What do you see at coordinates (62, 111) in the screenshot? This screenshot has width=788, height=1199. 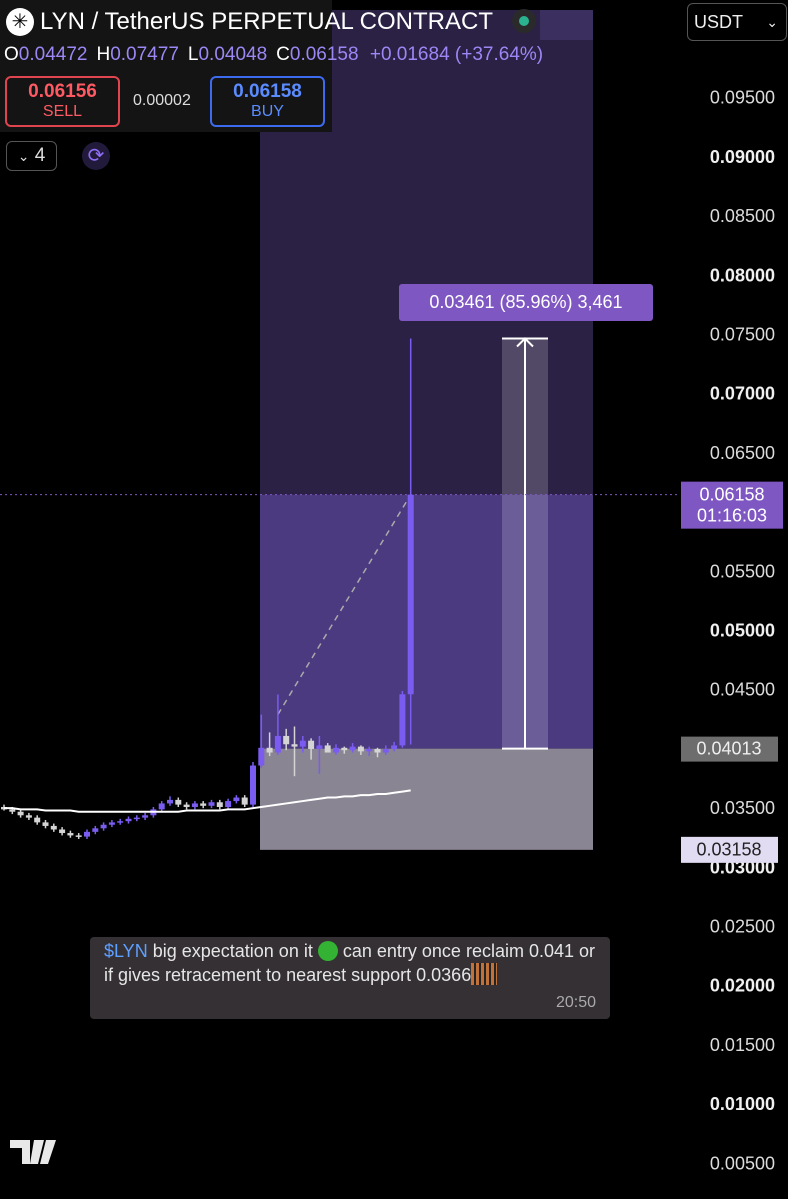 I see `sell-label: SELL` at bounding box center [62, 111].